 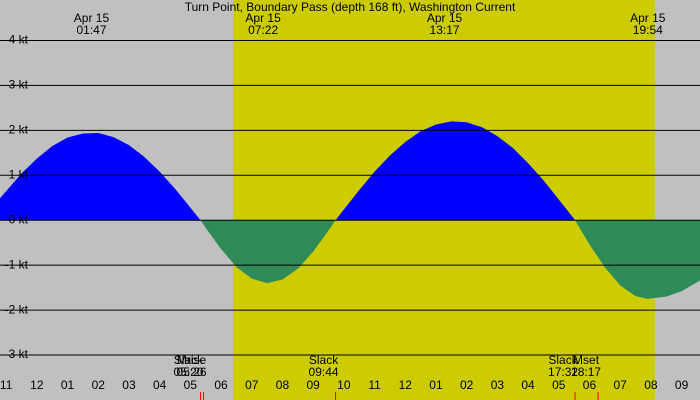 I want to click on y-tick-label: -3 kt, so click(x=17, y=354).